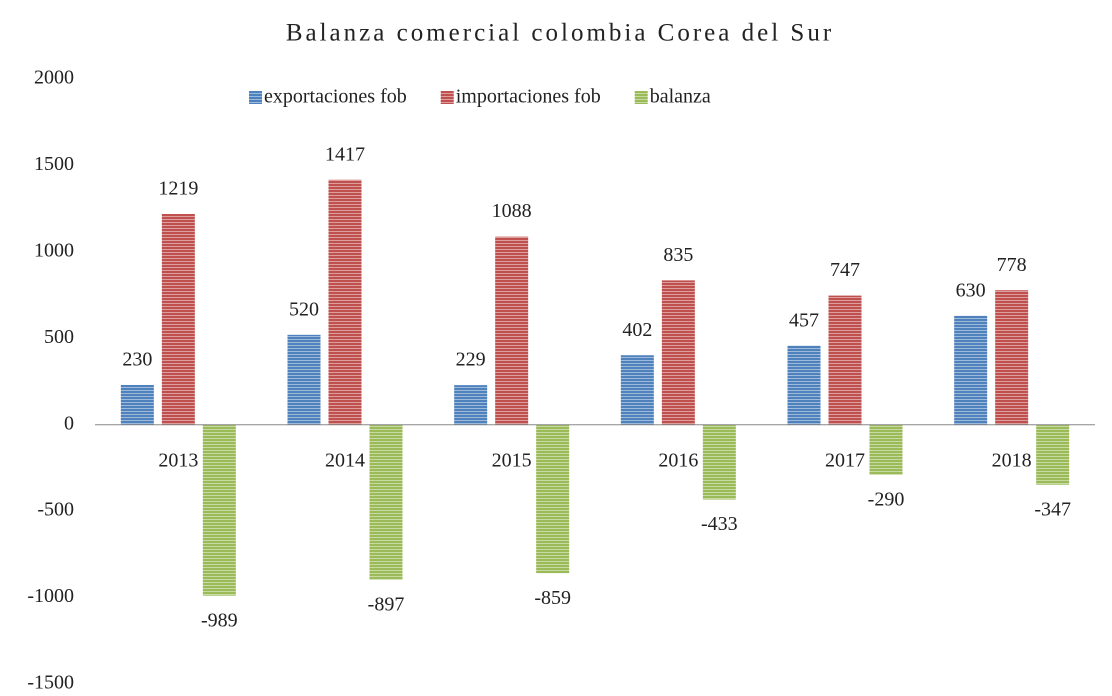 This screenshot has height=696, width=1112. What do you see at coordinates (804, 320) in the screenshot?
I see `data-label: 457` at bounding box center [804, 320].